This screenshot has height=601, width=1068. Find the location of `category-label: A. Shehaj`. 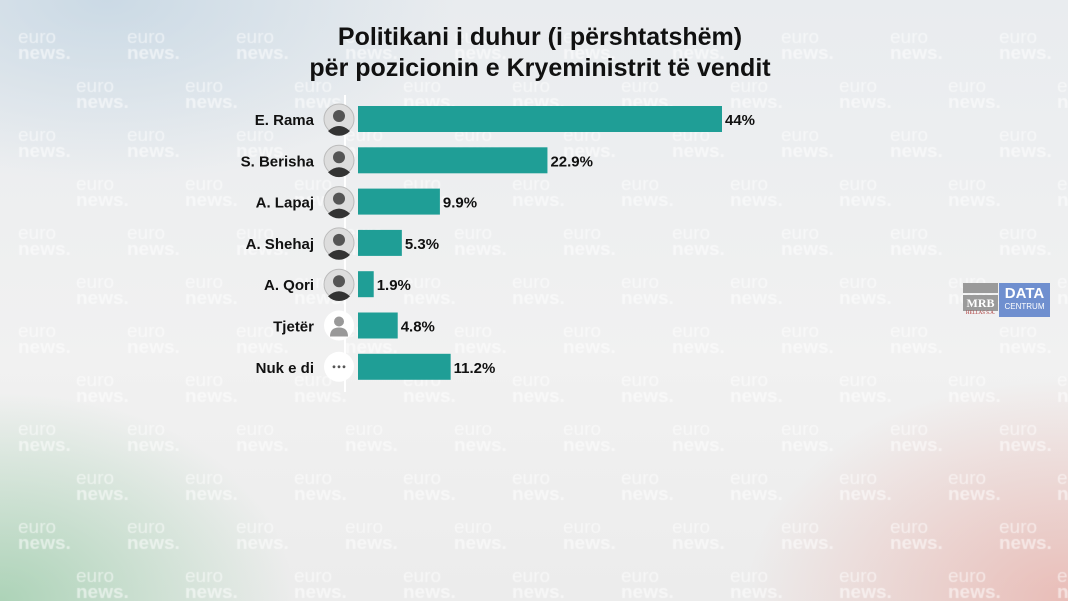

category-label: A. Shehaj is located at coordinates (280, 244).